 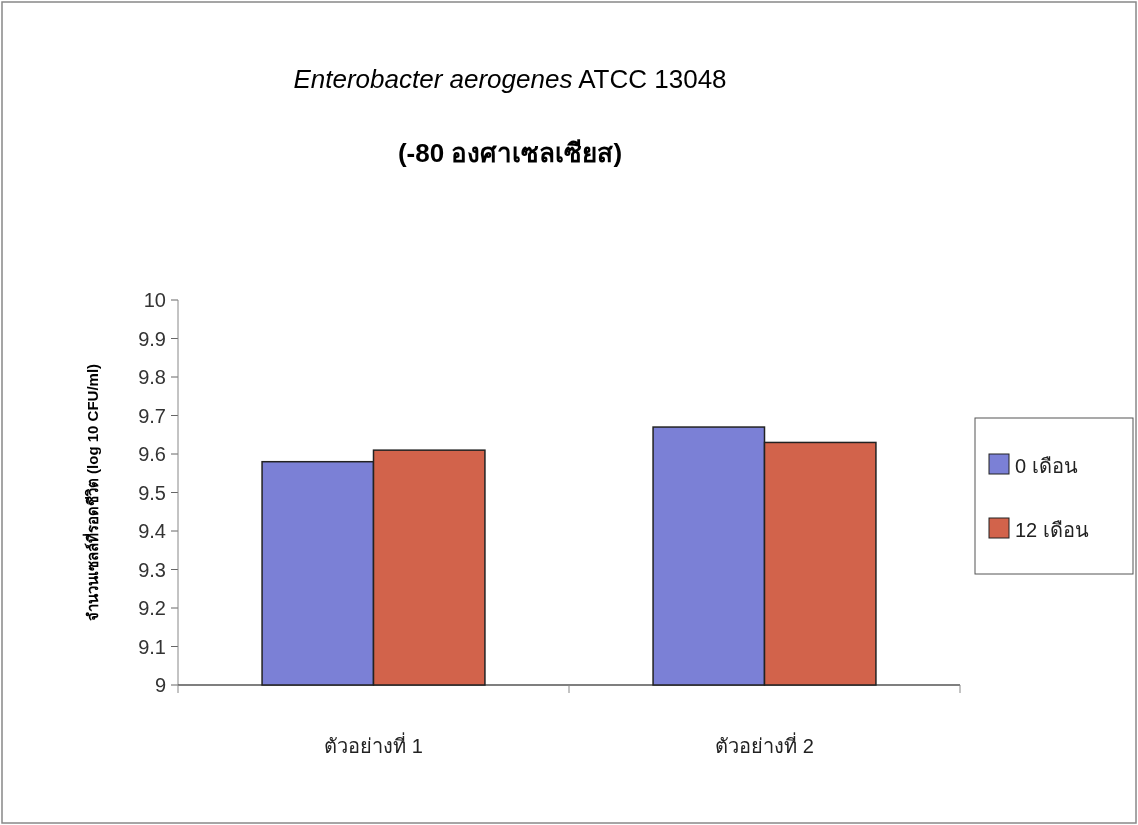 What do you see at coordinates (1046, 466) in the screenshot?
I see `legend-label: 0 เดือน` at bounding box center [1046, 466].